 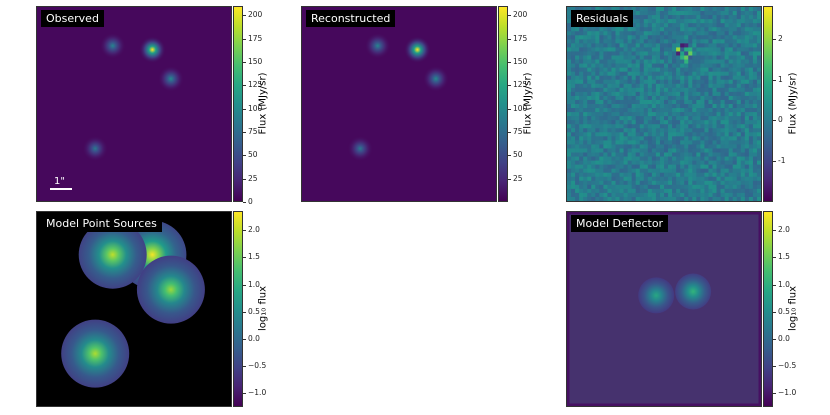 What do you see at coordinates (250, 201) in the screenshot?
I see `colorbar-tick-label: 0` at bounding box center [250, 201].